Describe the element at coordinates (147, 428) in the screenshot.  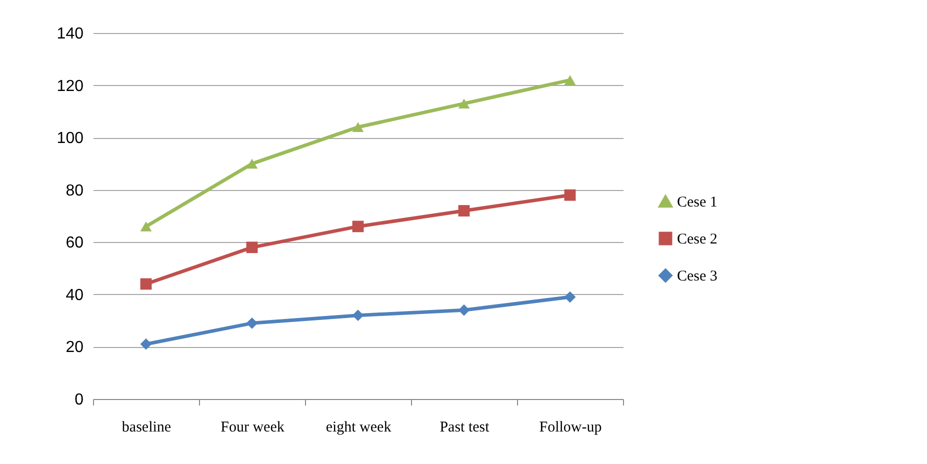
I see `x-tick-label: baseline` at that location.